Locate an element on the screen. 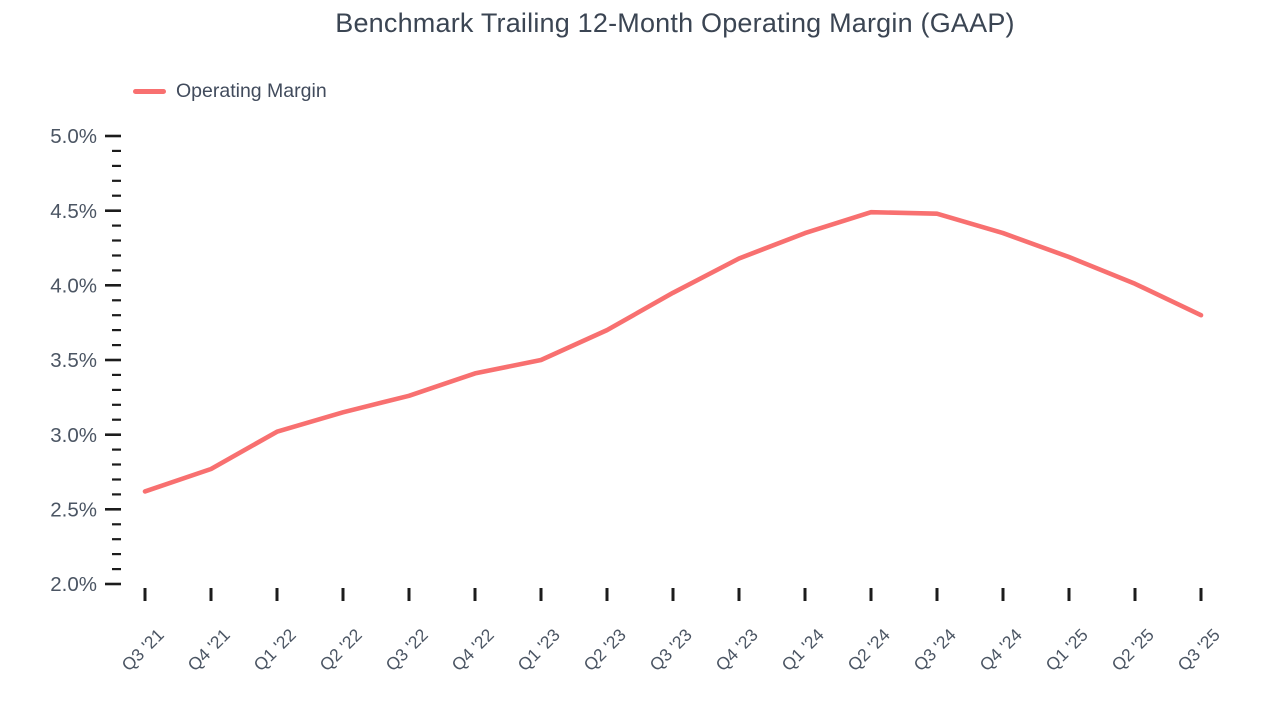  x-axis-label: Q1 '22 is located at coordinates (275, 650).